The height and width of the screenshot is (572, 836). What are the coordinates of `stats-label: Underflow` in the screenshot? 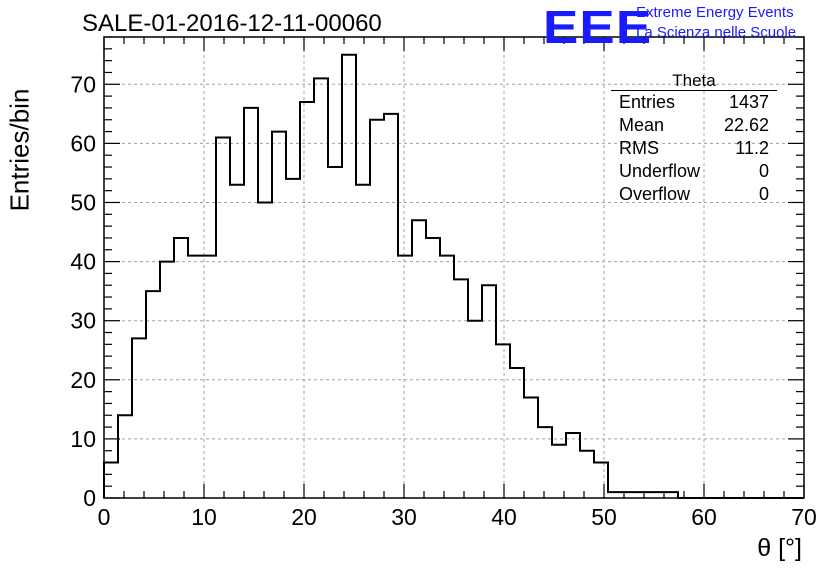 It's located at (660, 171).